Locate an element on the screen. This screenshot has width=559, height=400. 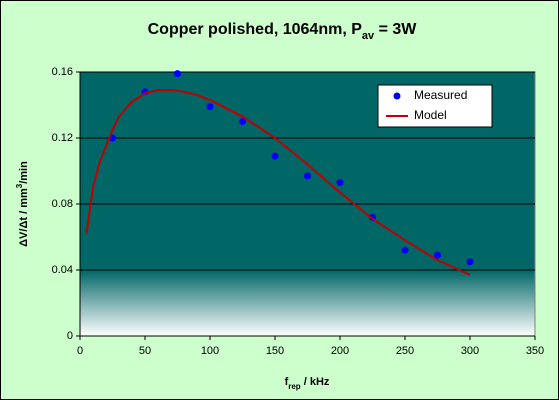
x-axis-label: frep / kHz is located at coordinates (307, 383).